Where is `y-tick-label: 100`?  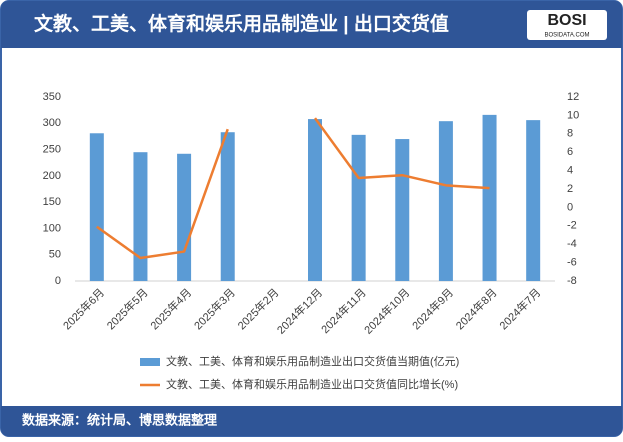
y-tick-label: 100 is located at coordinates (52, 228).